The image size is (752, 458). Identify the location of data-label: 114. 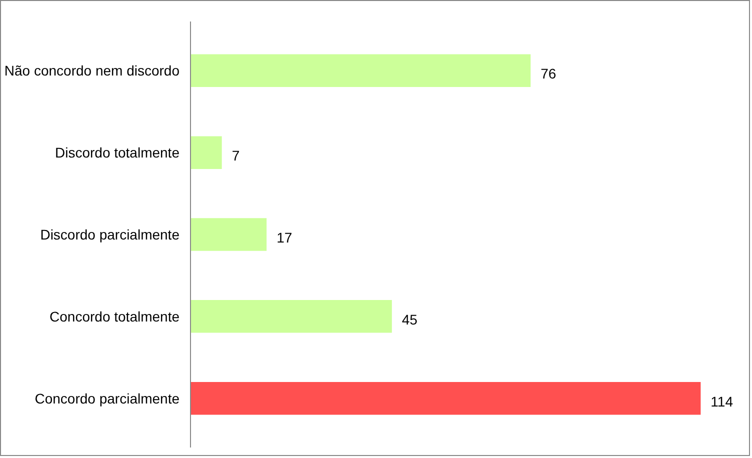
(722, 401).